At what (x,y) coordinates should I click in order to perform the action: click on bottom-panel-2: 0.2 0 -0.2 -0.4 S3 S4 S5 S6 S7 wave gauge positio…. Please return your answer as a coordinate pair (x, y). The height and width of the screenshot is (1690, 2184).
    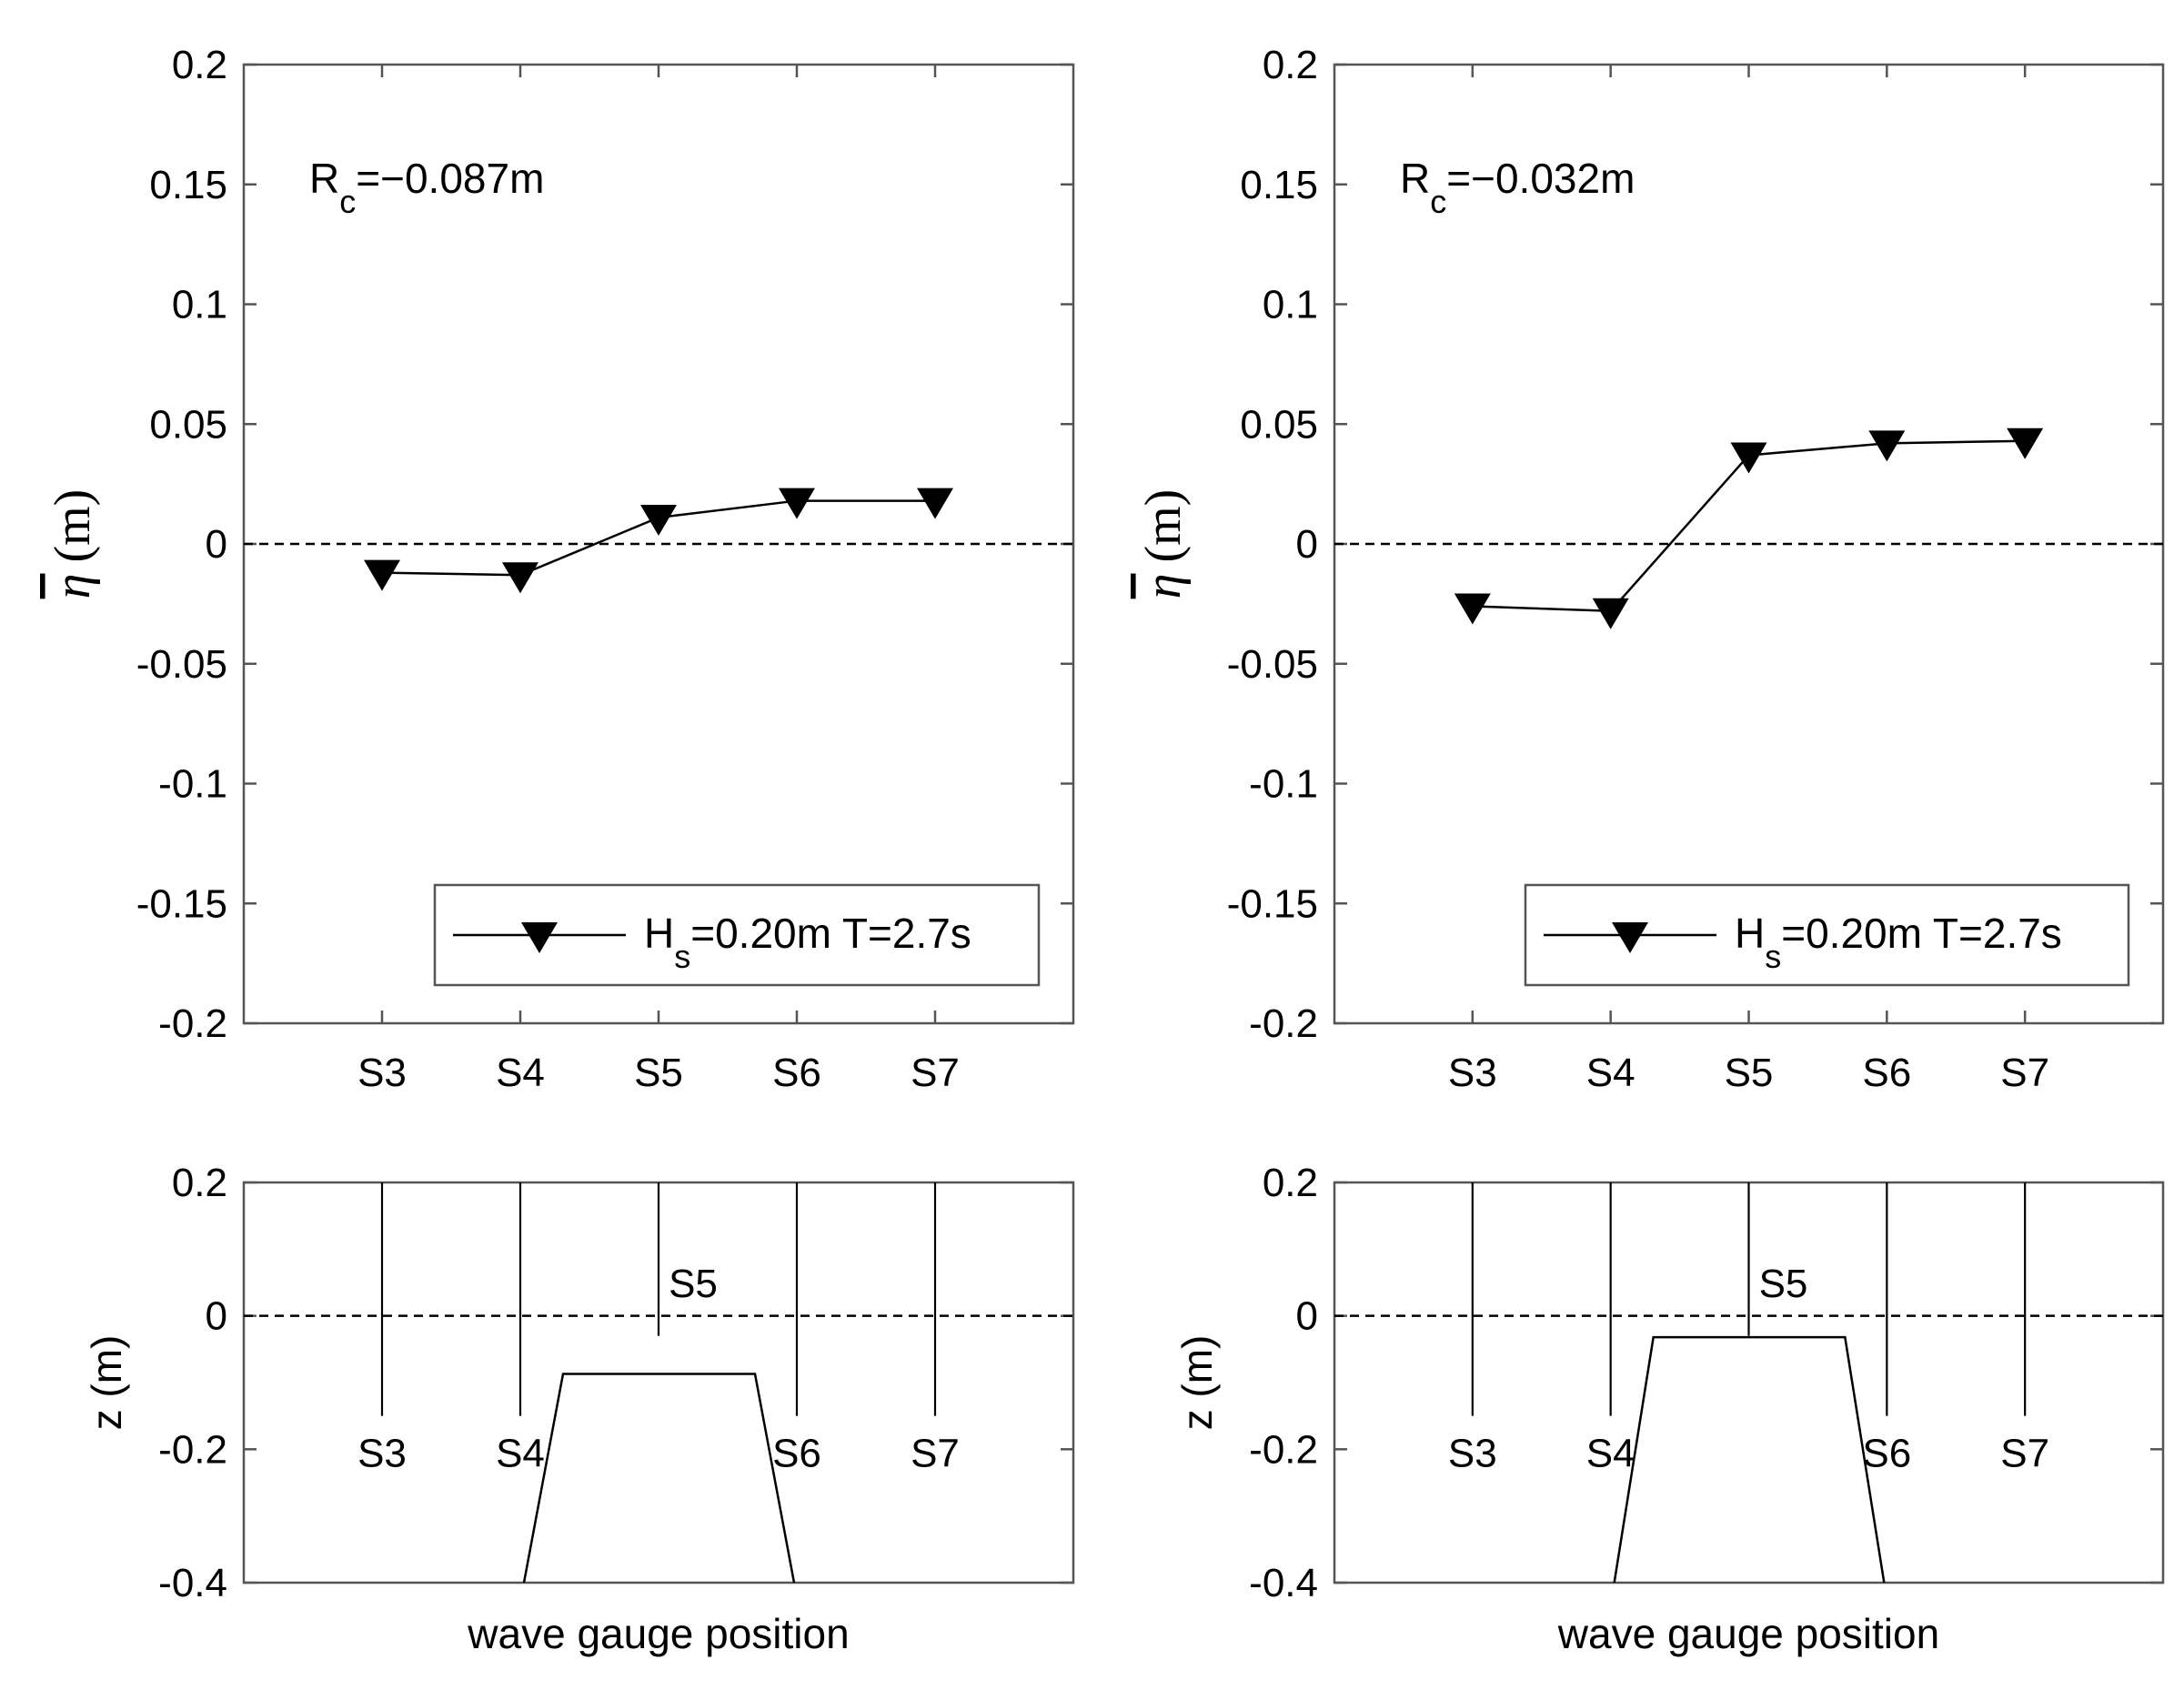
    Looking at the image, I should click on (1669, 1409).